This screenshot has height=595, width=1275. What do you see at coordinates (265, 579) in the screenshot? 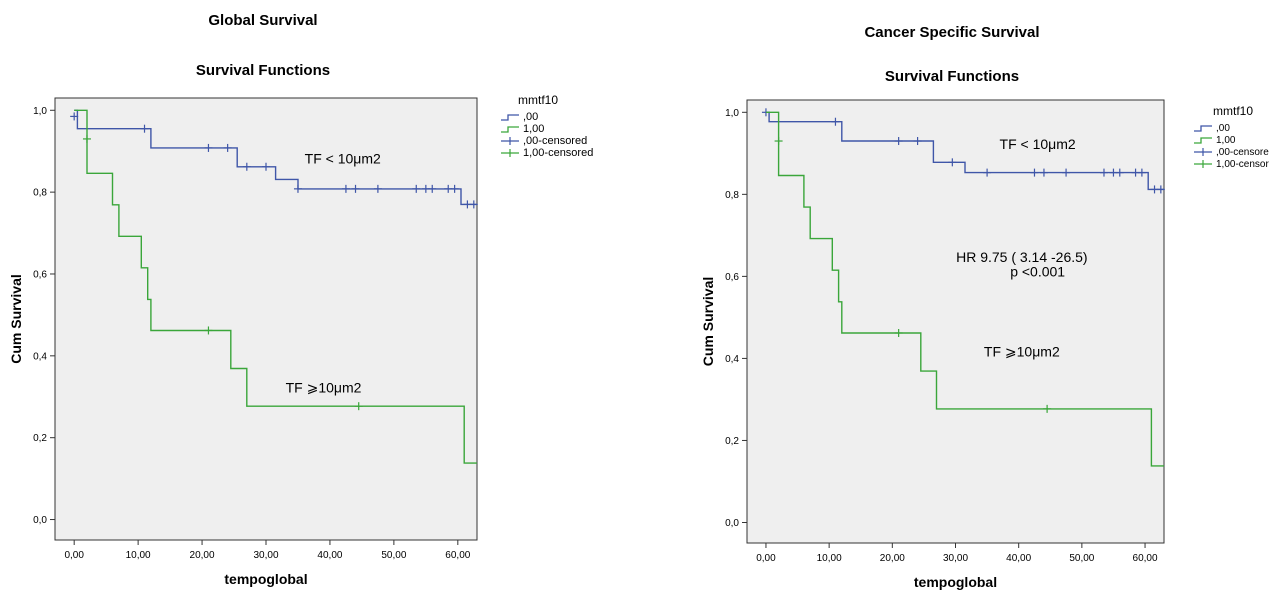
I see `x-axis-title: tempoglobal` at bounding box center [265, 579].